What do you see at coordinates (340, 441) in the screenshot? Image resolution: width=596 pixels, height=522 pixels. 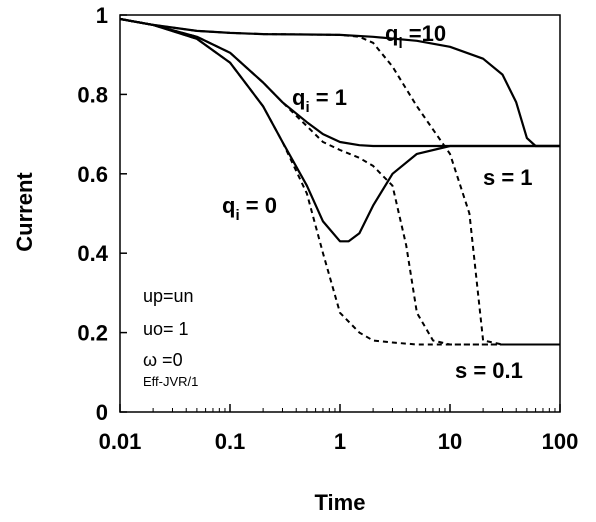 I see `x-tick-label: 1` at bounding box center [340, 441].